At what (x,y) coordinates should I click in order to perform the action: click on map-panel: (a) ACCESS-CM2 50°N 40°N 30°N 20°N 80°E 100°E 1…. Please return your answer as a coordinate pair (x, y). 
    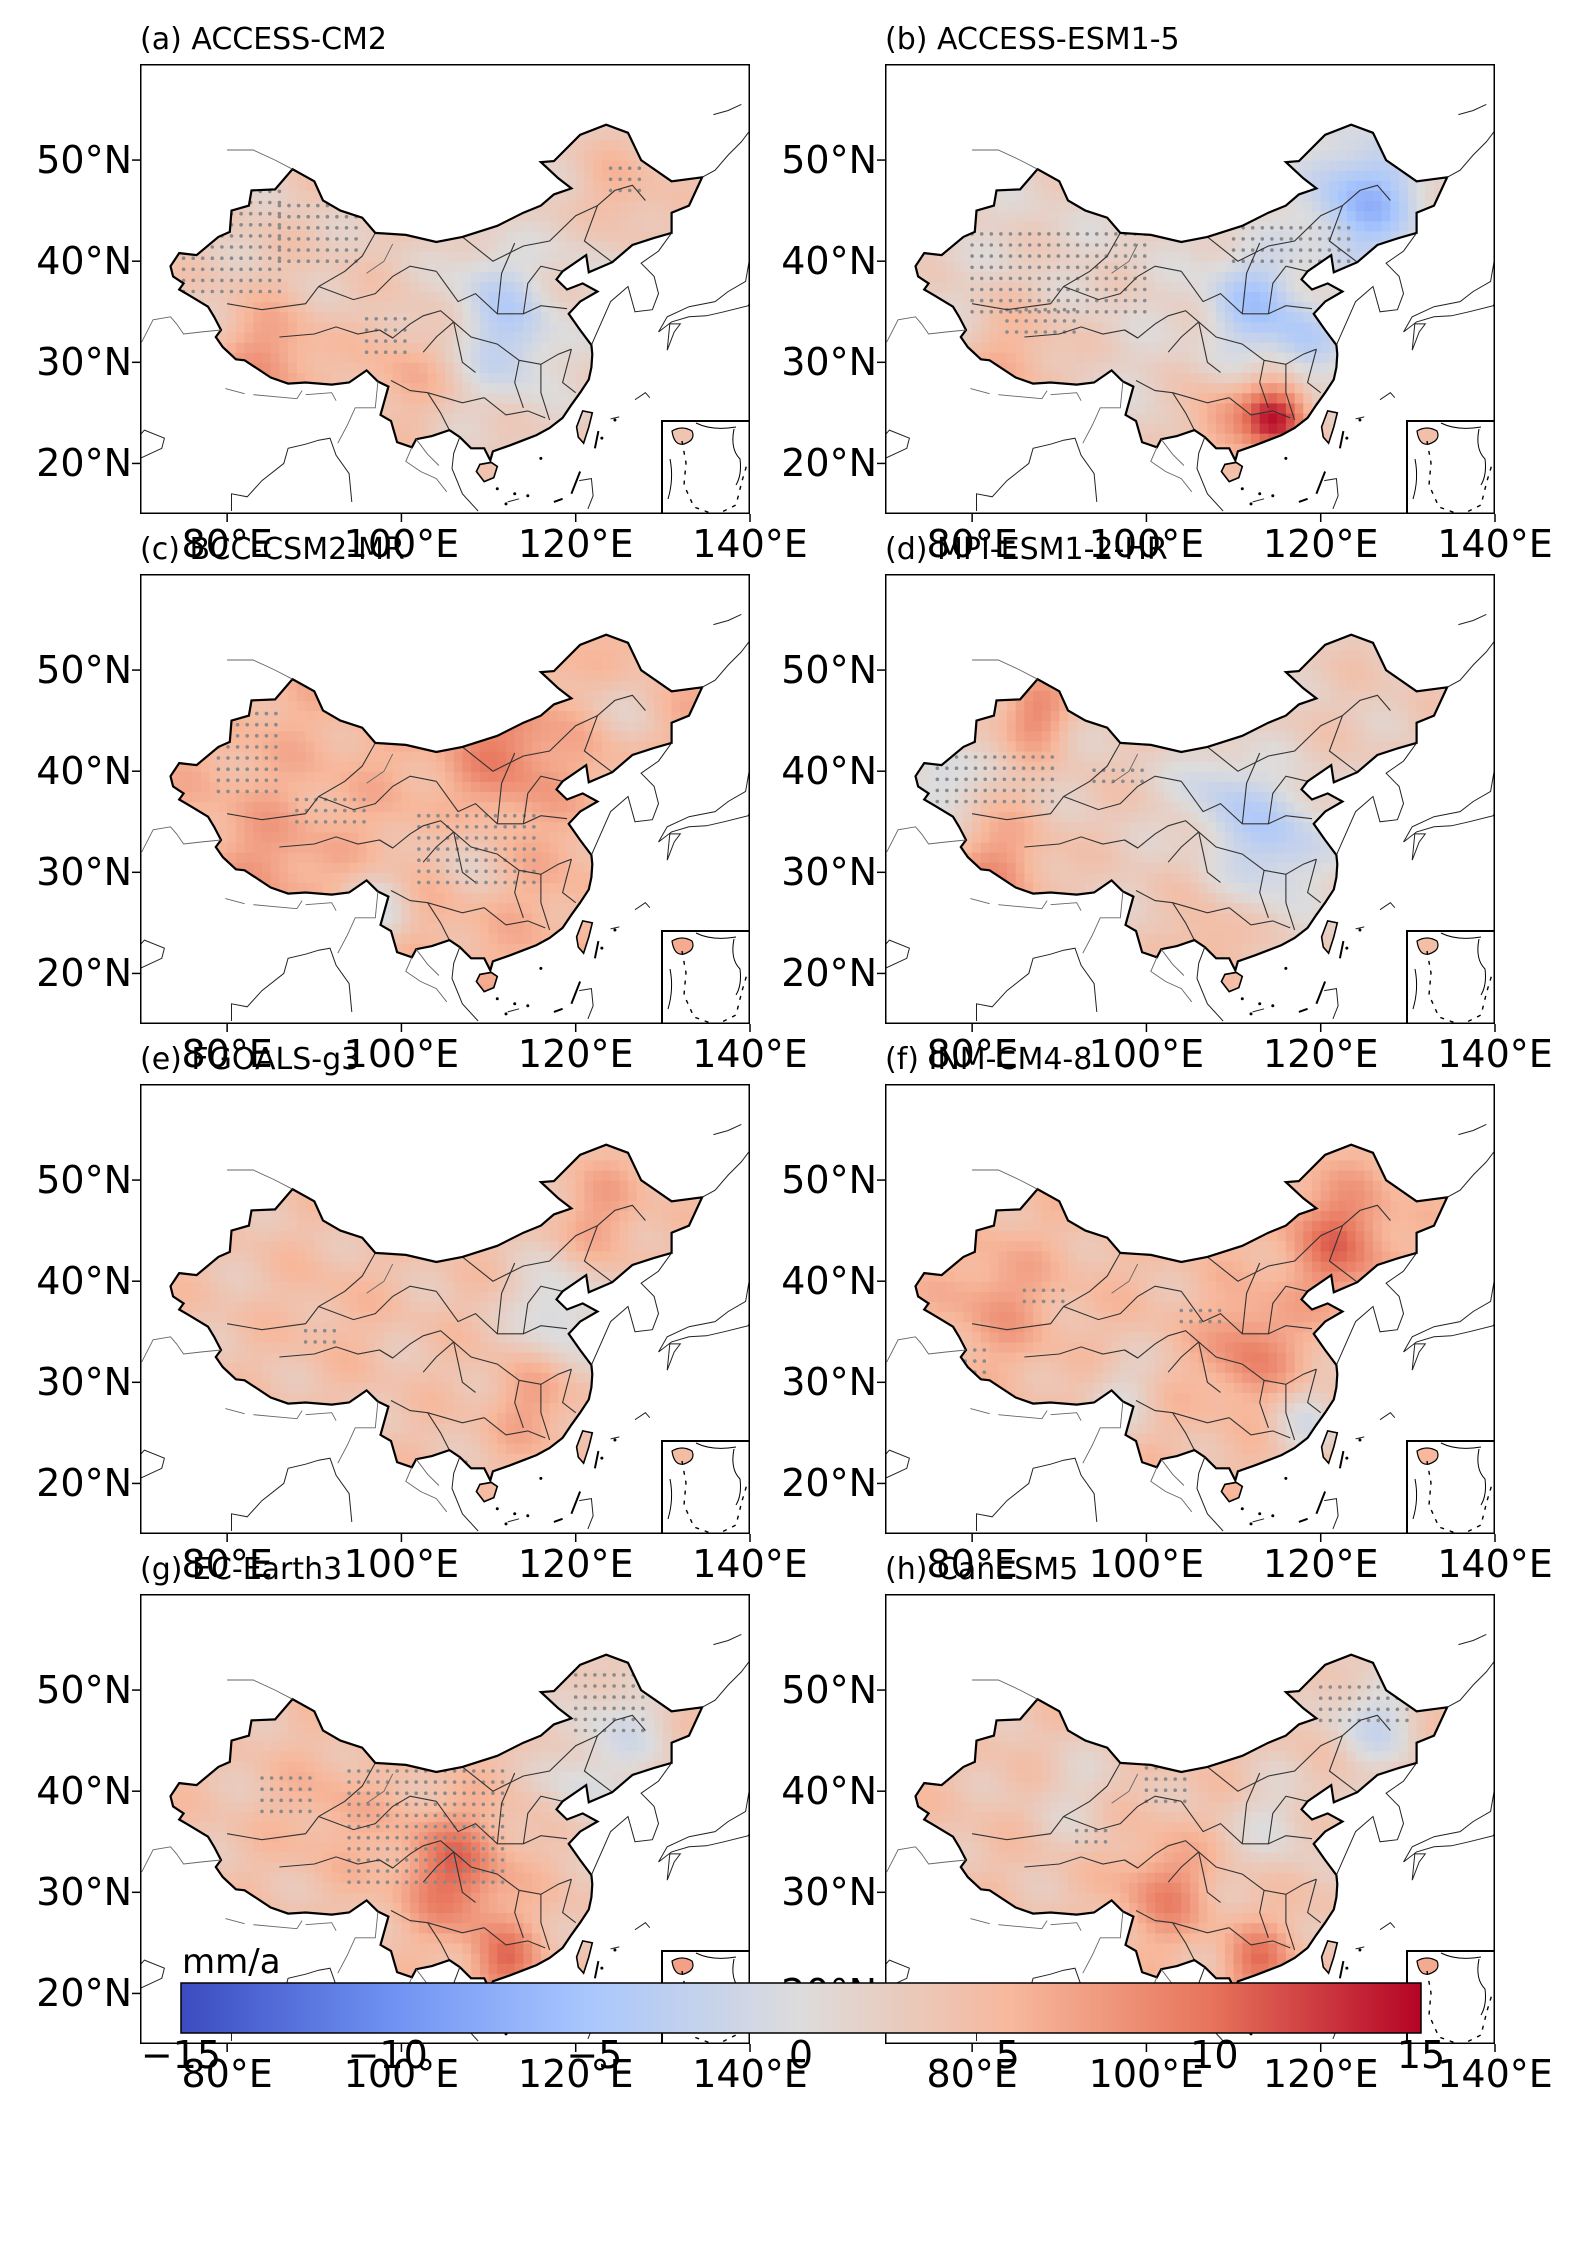
    Looking at the image, I should click on (404, 294).